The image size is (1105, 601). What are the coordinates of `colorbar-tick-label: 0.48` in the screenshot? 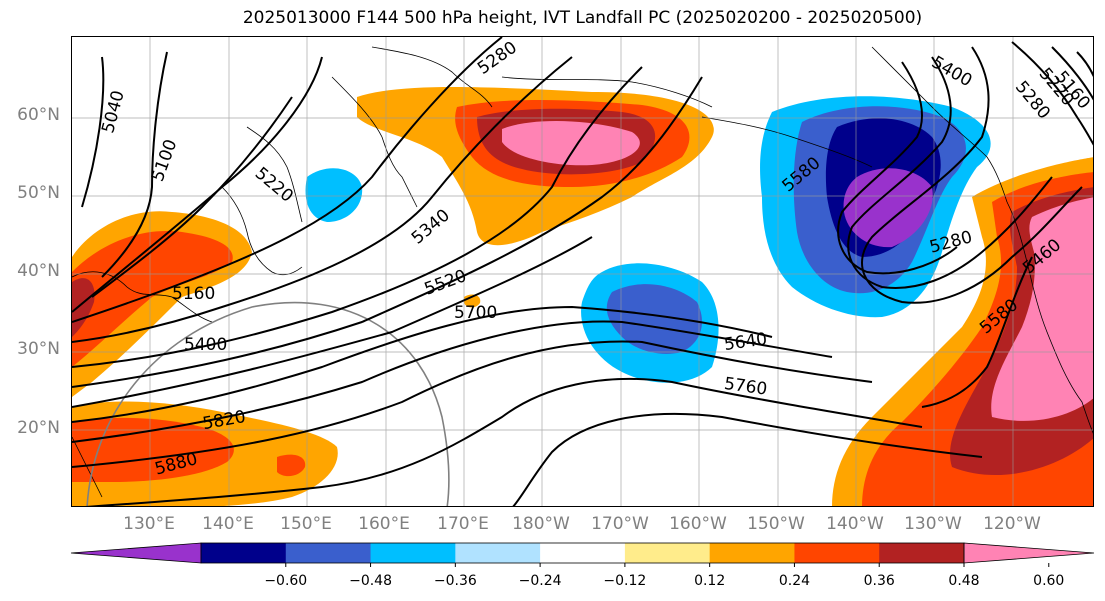 It's located at (964, 581).